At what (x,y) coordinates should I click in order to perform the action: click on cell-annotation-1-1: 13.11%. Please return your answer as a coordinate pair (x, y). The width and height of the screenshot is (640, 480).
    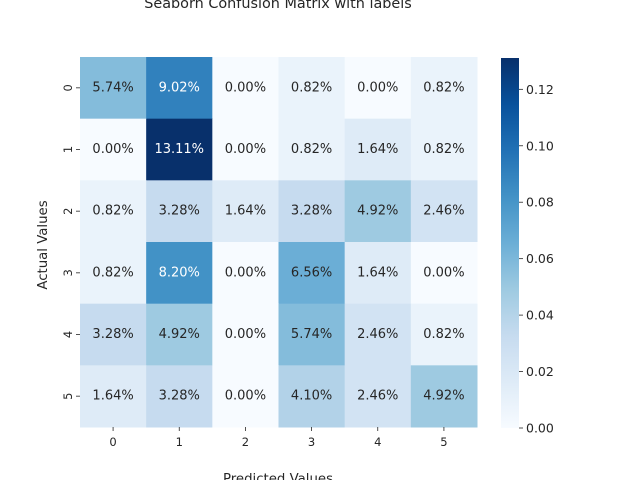
    Looking at the image, I should click on (179, 149).